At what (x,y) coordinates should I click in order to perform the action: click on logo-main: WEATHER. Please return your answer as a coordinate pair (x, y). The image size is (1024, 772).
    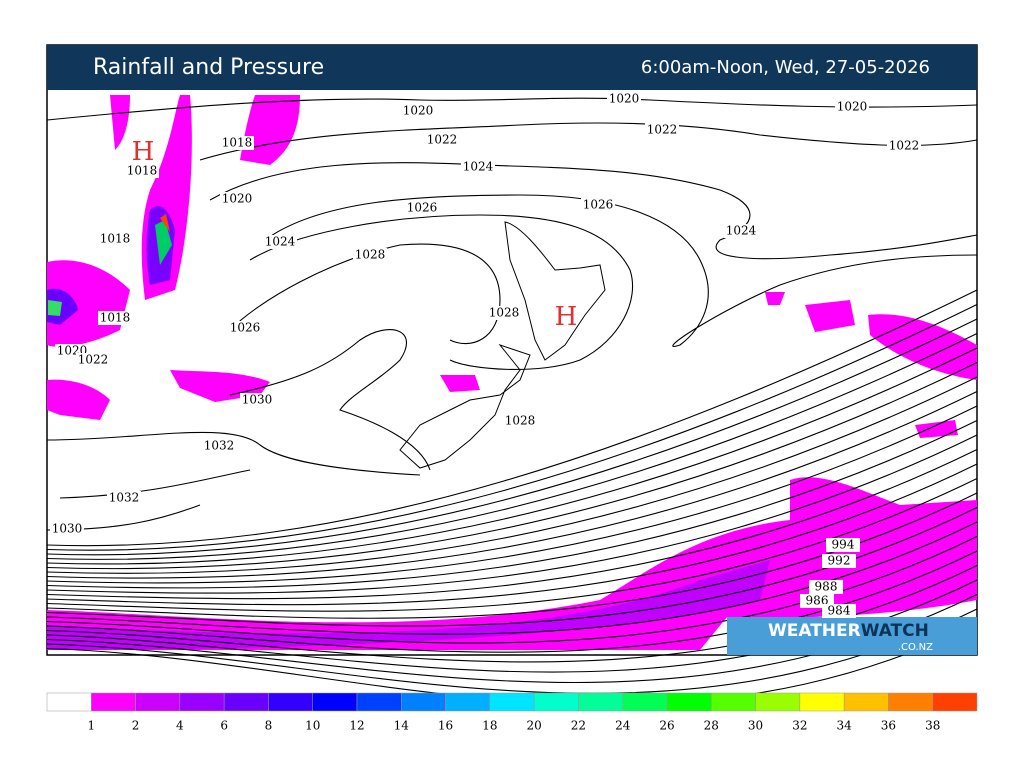
    Looking at the image, I should click on (814, 631).